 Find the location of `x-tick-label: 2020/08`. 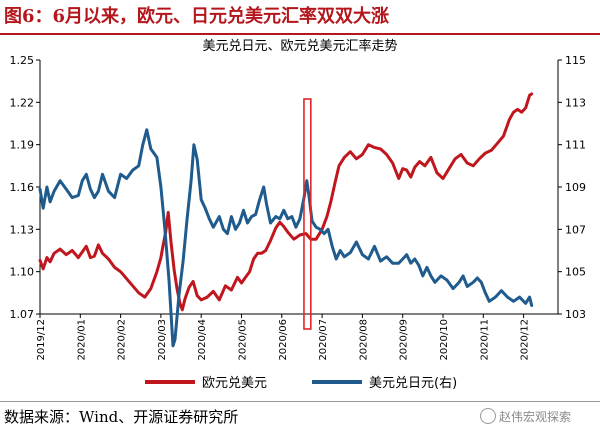

x-tick-label: 2020/08 is located at coordinates (363, 340).